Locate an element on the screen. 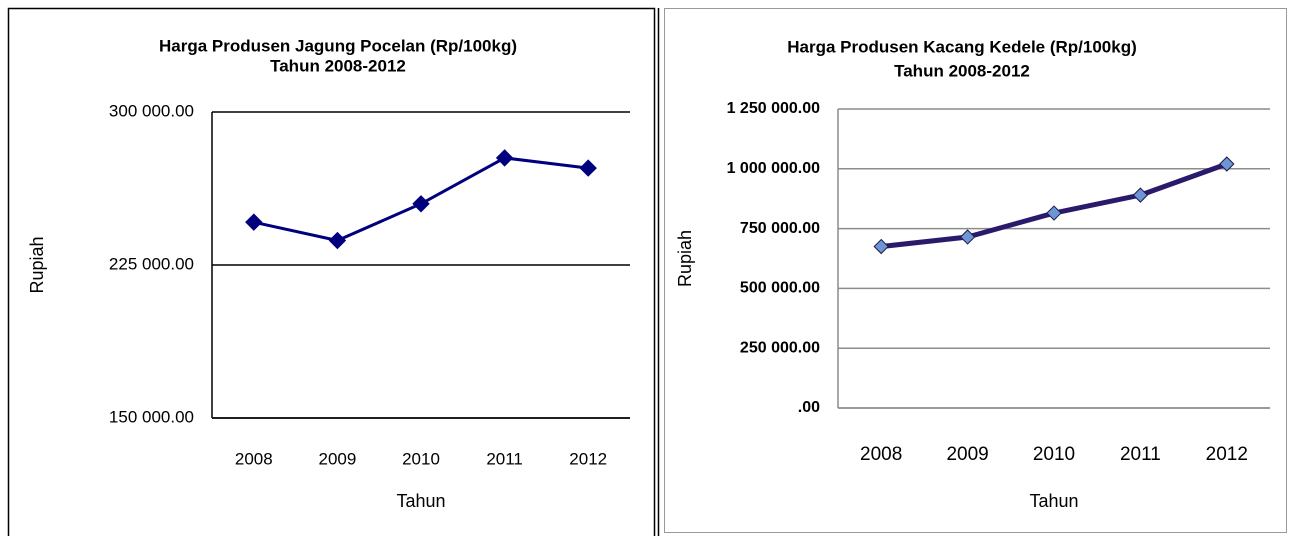 This screenshot has height=536, width=1293. y-tick-label: 250 000.00 is located at coordinates (780, 347).